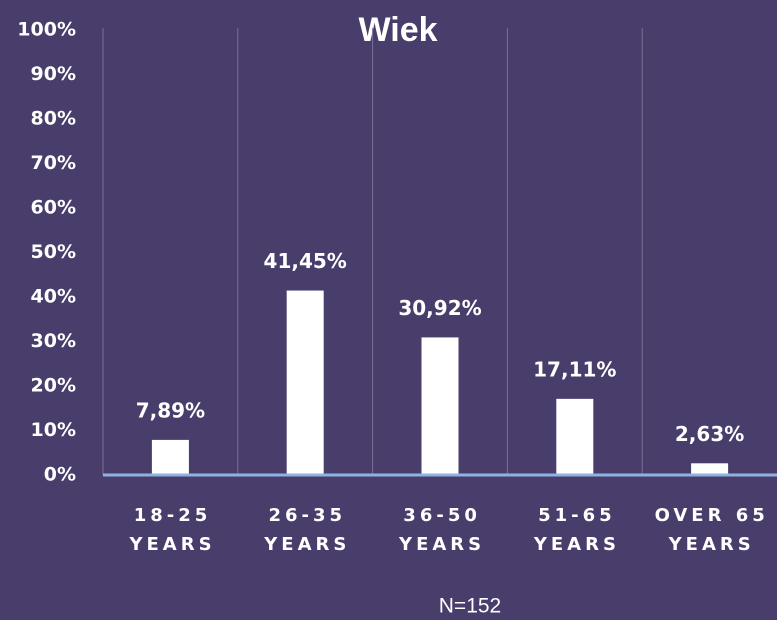 This screenshot has height=620, width=777. Describe the element at coordinates (60, 475) in the screenshot. I see `y-tick-label: 0%` at that location.